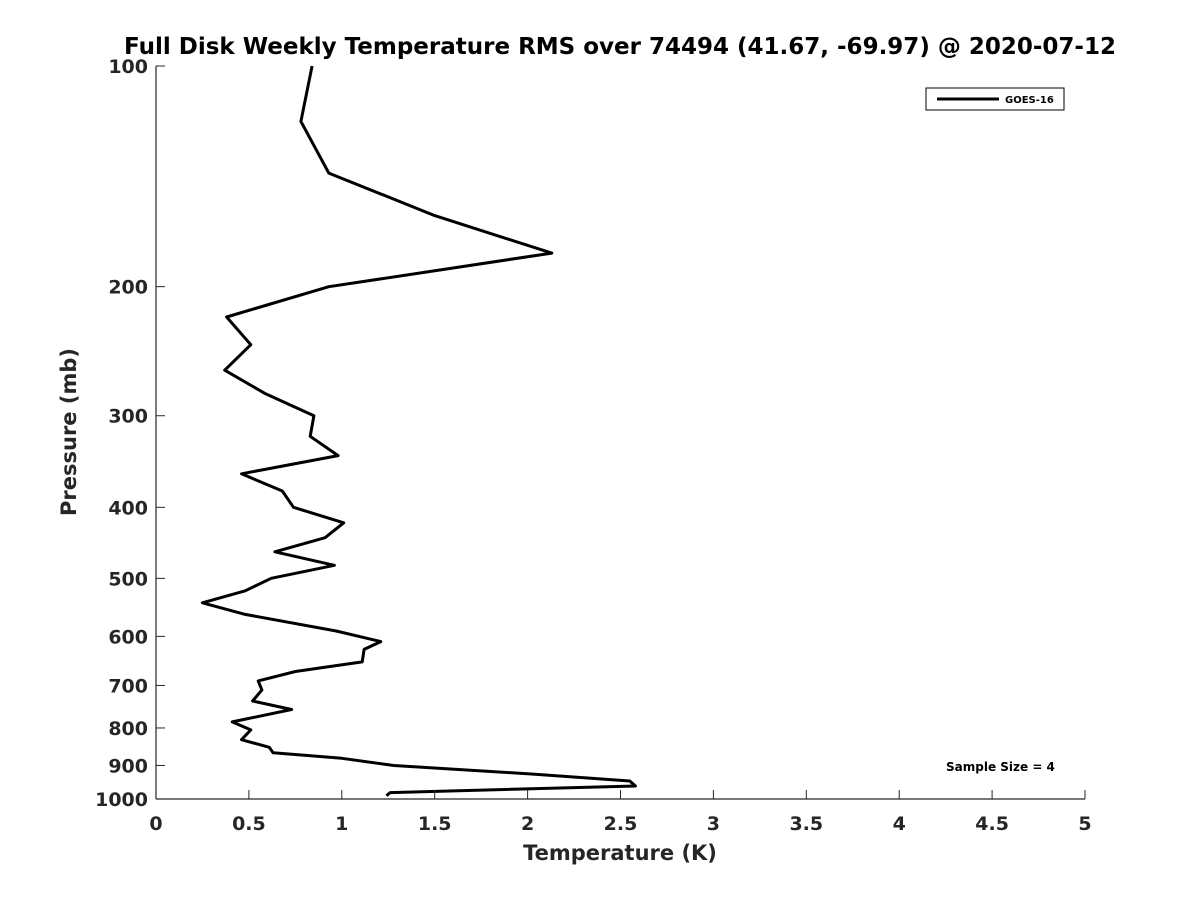 The image size is (1200, 900). Describe the element at coordinates (435, 824) in the screenshot. I see `x-tick-label: 1.5` at that location.